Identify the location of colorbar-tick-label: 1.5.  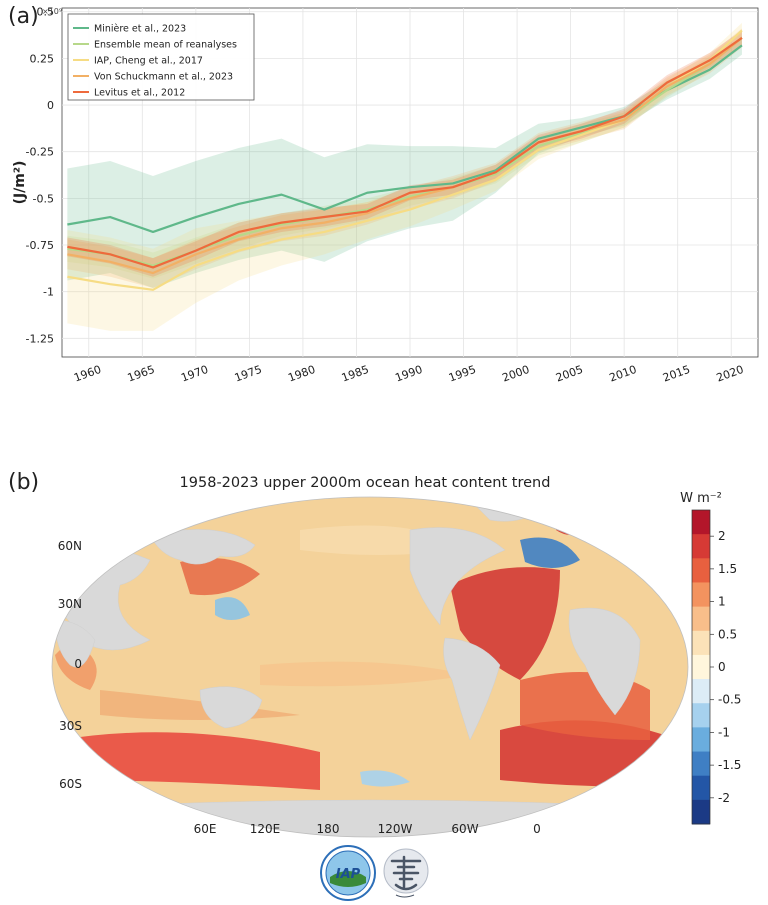
(727, 569).